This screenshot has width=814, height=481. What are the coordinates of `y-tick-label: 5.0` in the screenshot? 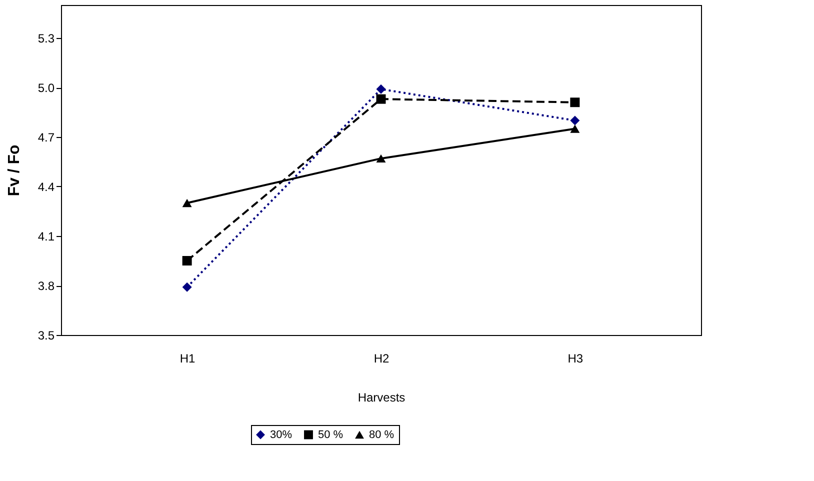 It's located at (46, 88).